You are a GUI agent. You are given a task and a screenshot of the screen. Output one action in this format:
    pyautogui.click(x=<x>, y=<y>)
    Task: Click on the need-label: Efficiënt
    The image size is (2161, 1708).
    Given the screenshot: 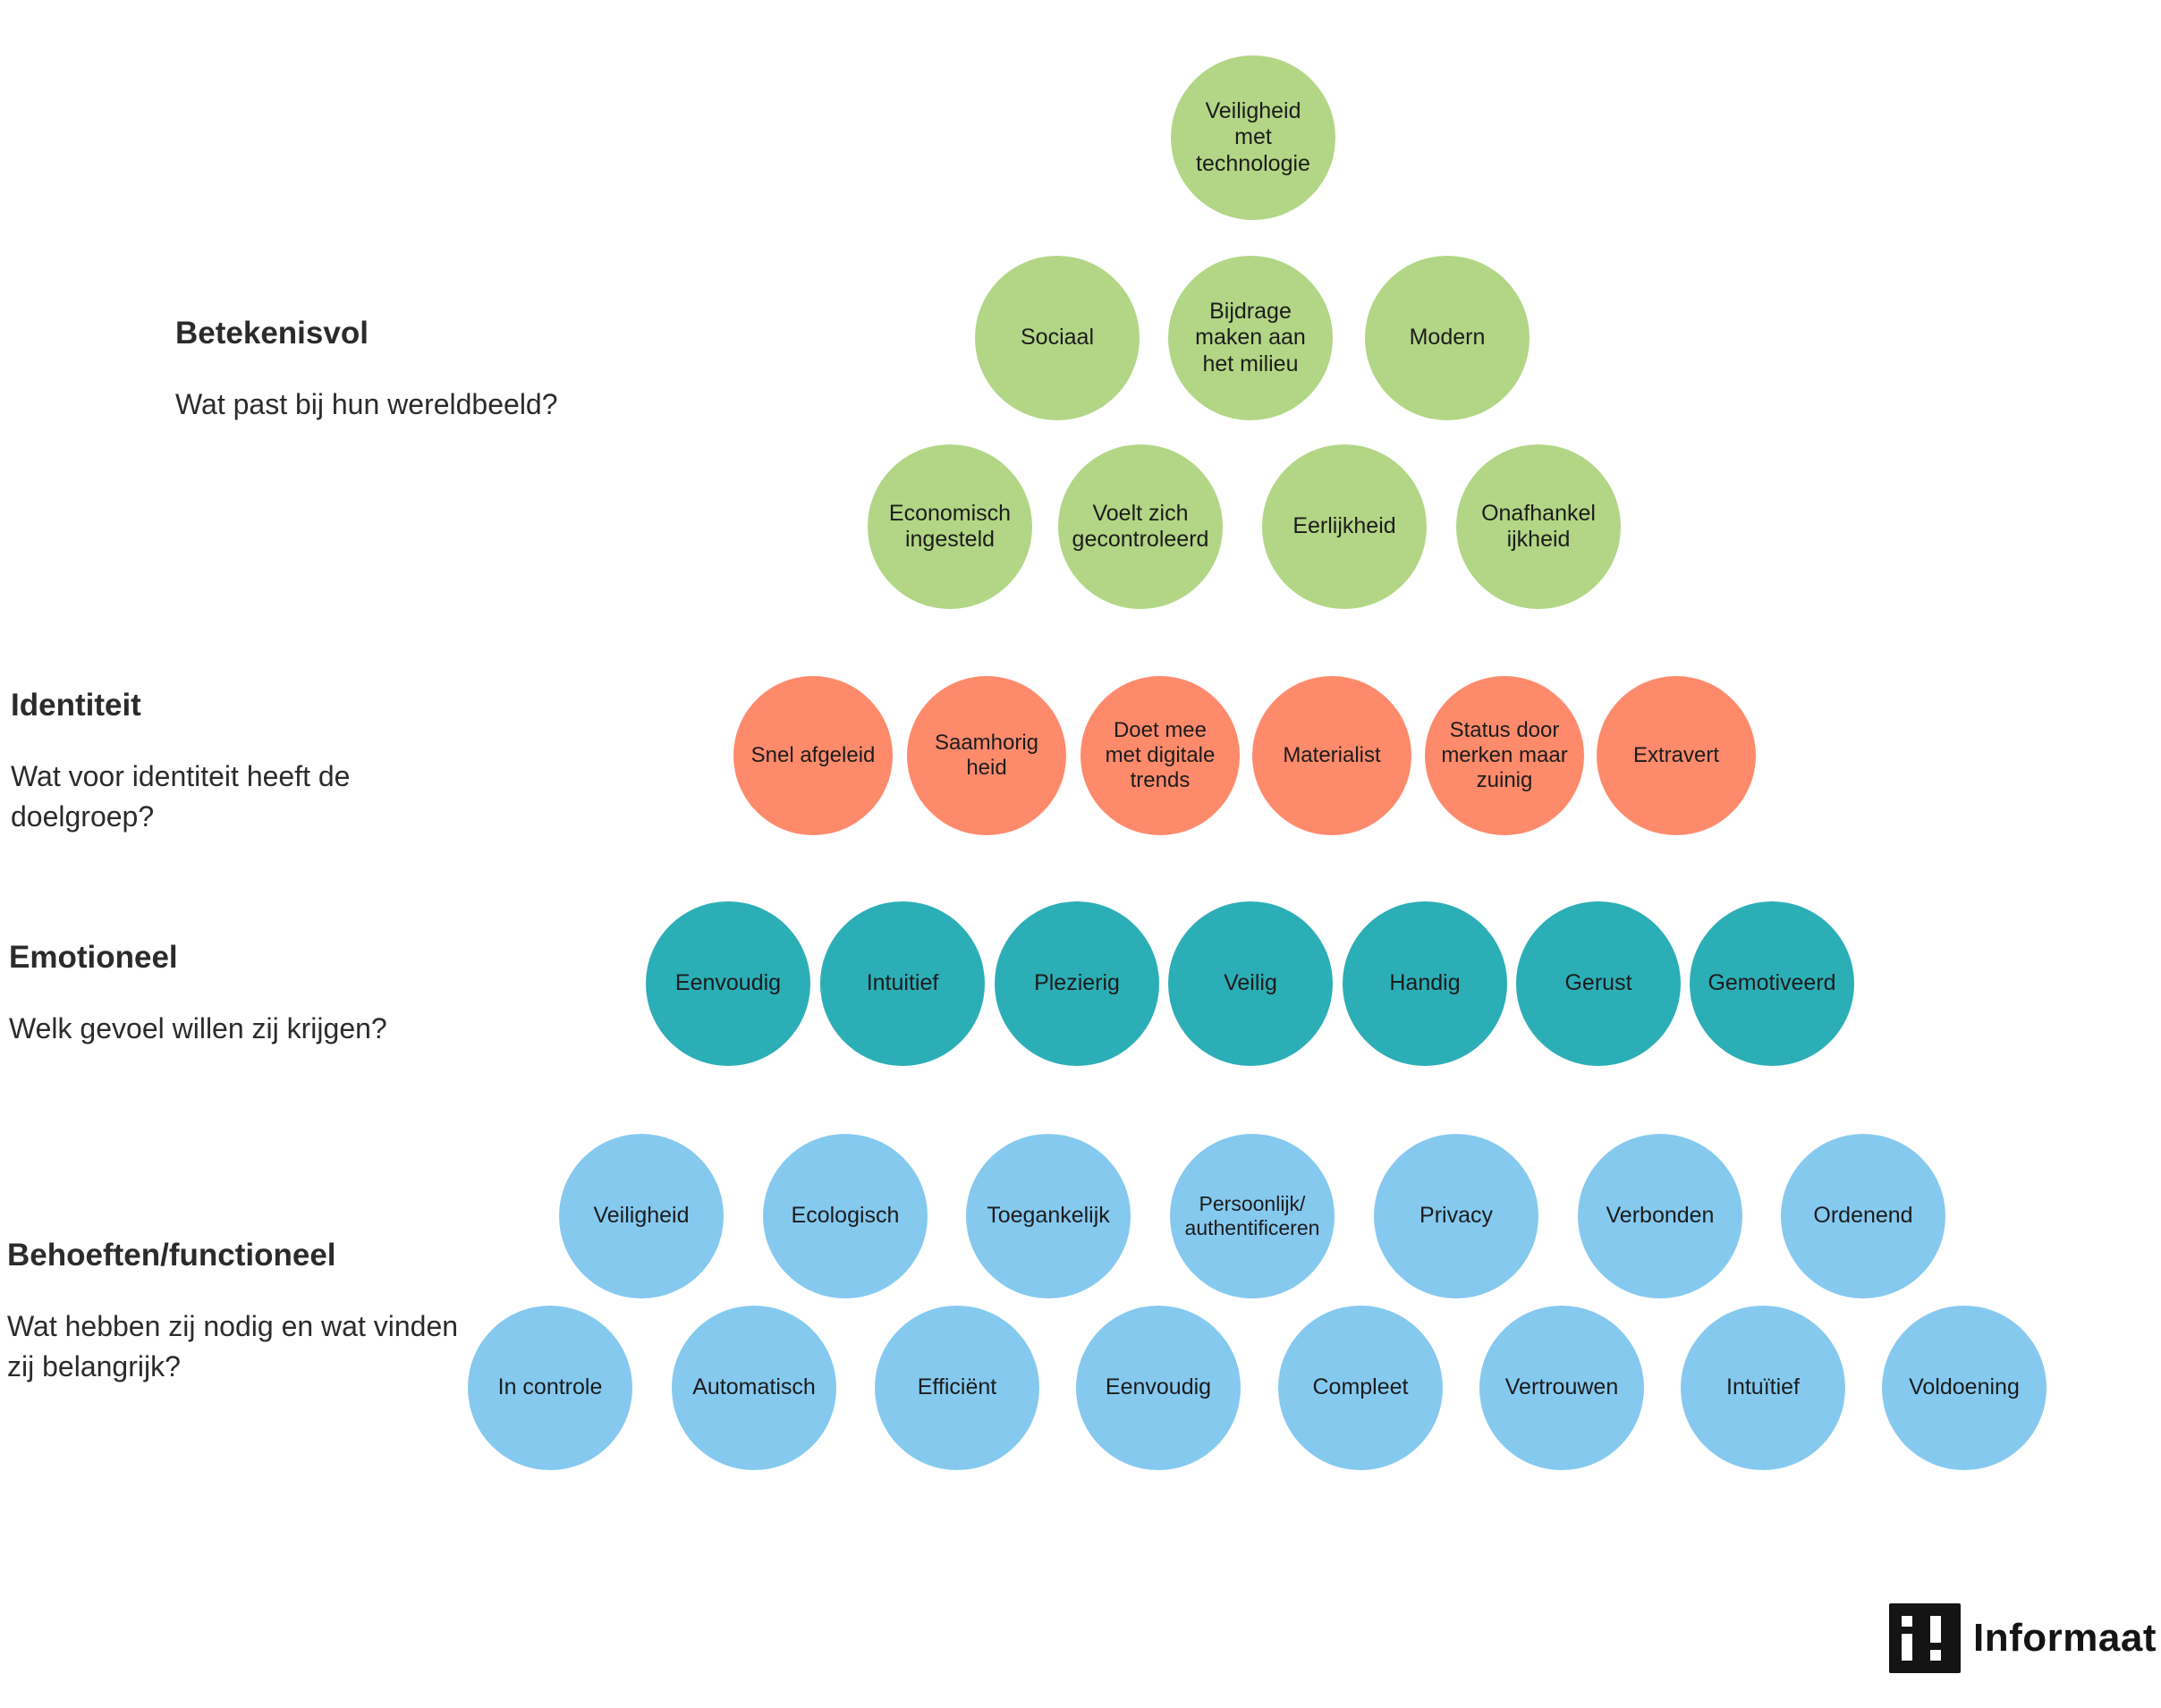 What is the action you would take?
    pyautogui.click(x=957, y=1387)
    